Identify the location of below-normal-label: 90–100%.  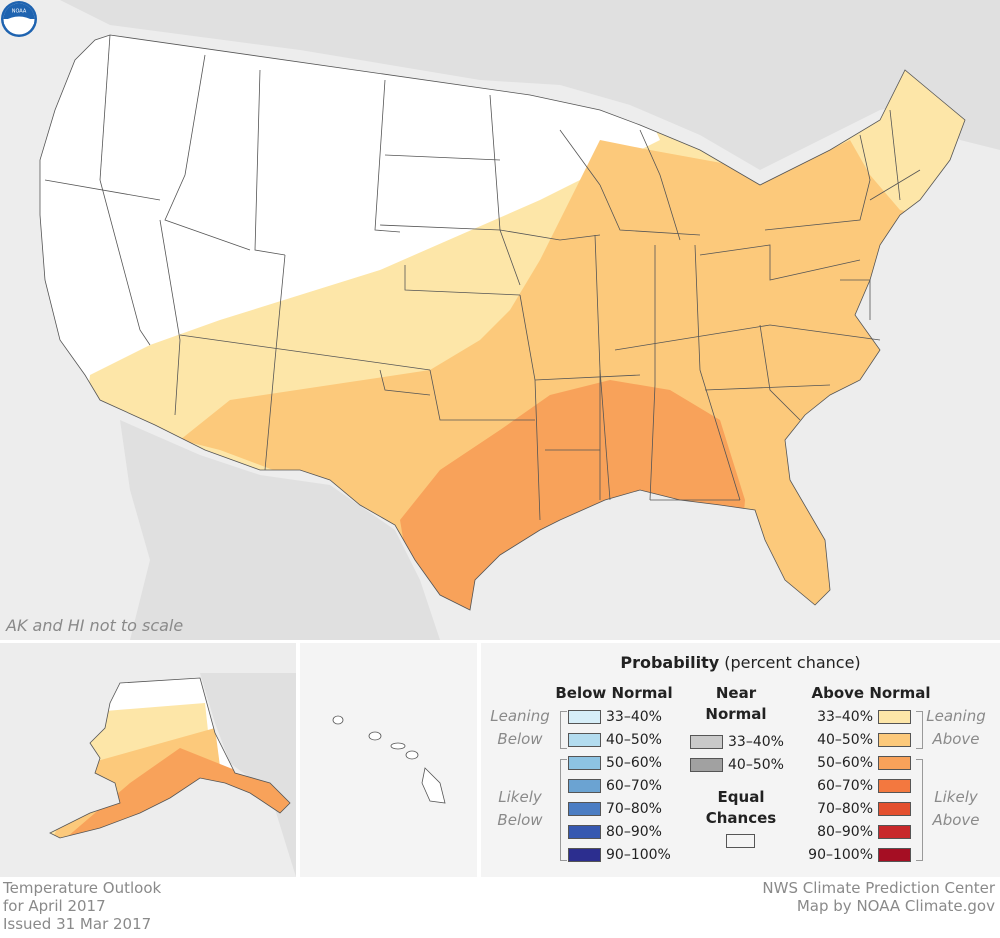
(638, 855).